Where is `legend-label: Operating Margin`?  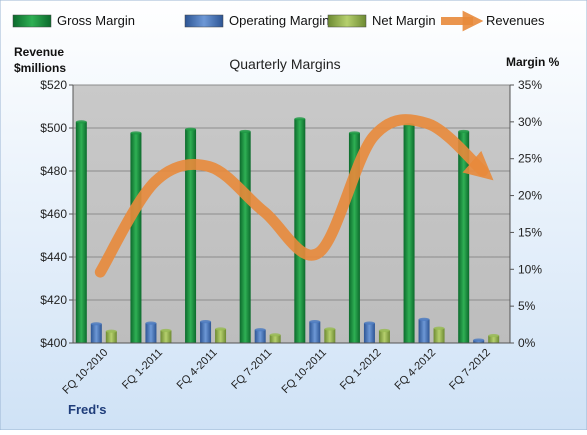 legend-label: Operating Margin is located at coordinates (279, 20).